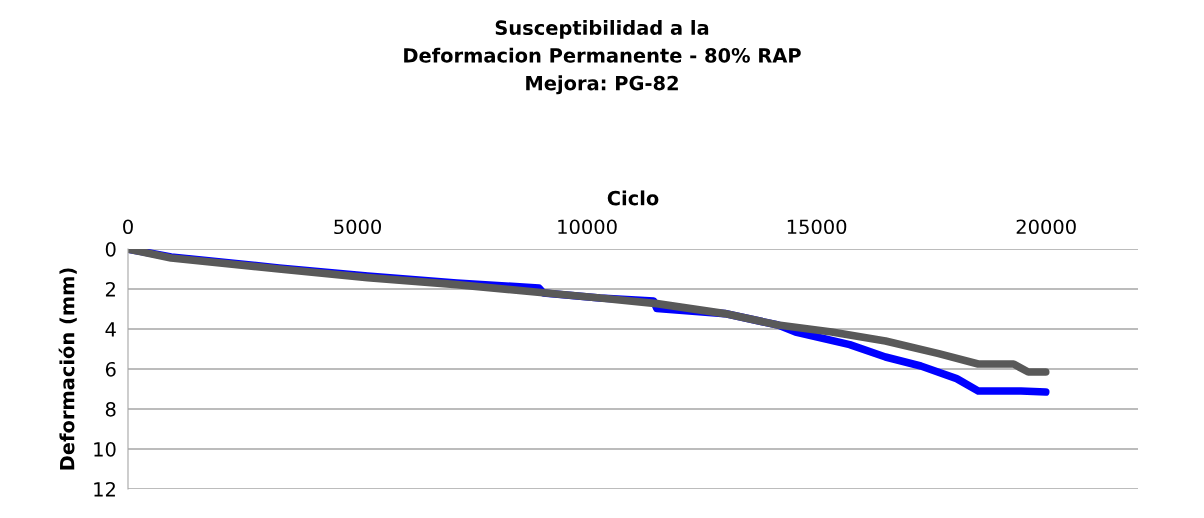 The height and width of the screenshot is (518, 1204). Describe the element at coordinates (105, 449) in the screenshot. I see `y-tick-label: 10` at that location.